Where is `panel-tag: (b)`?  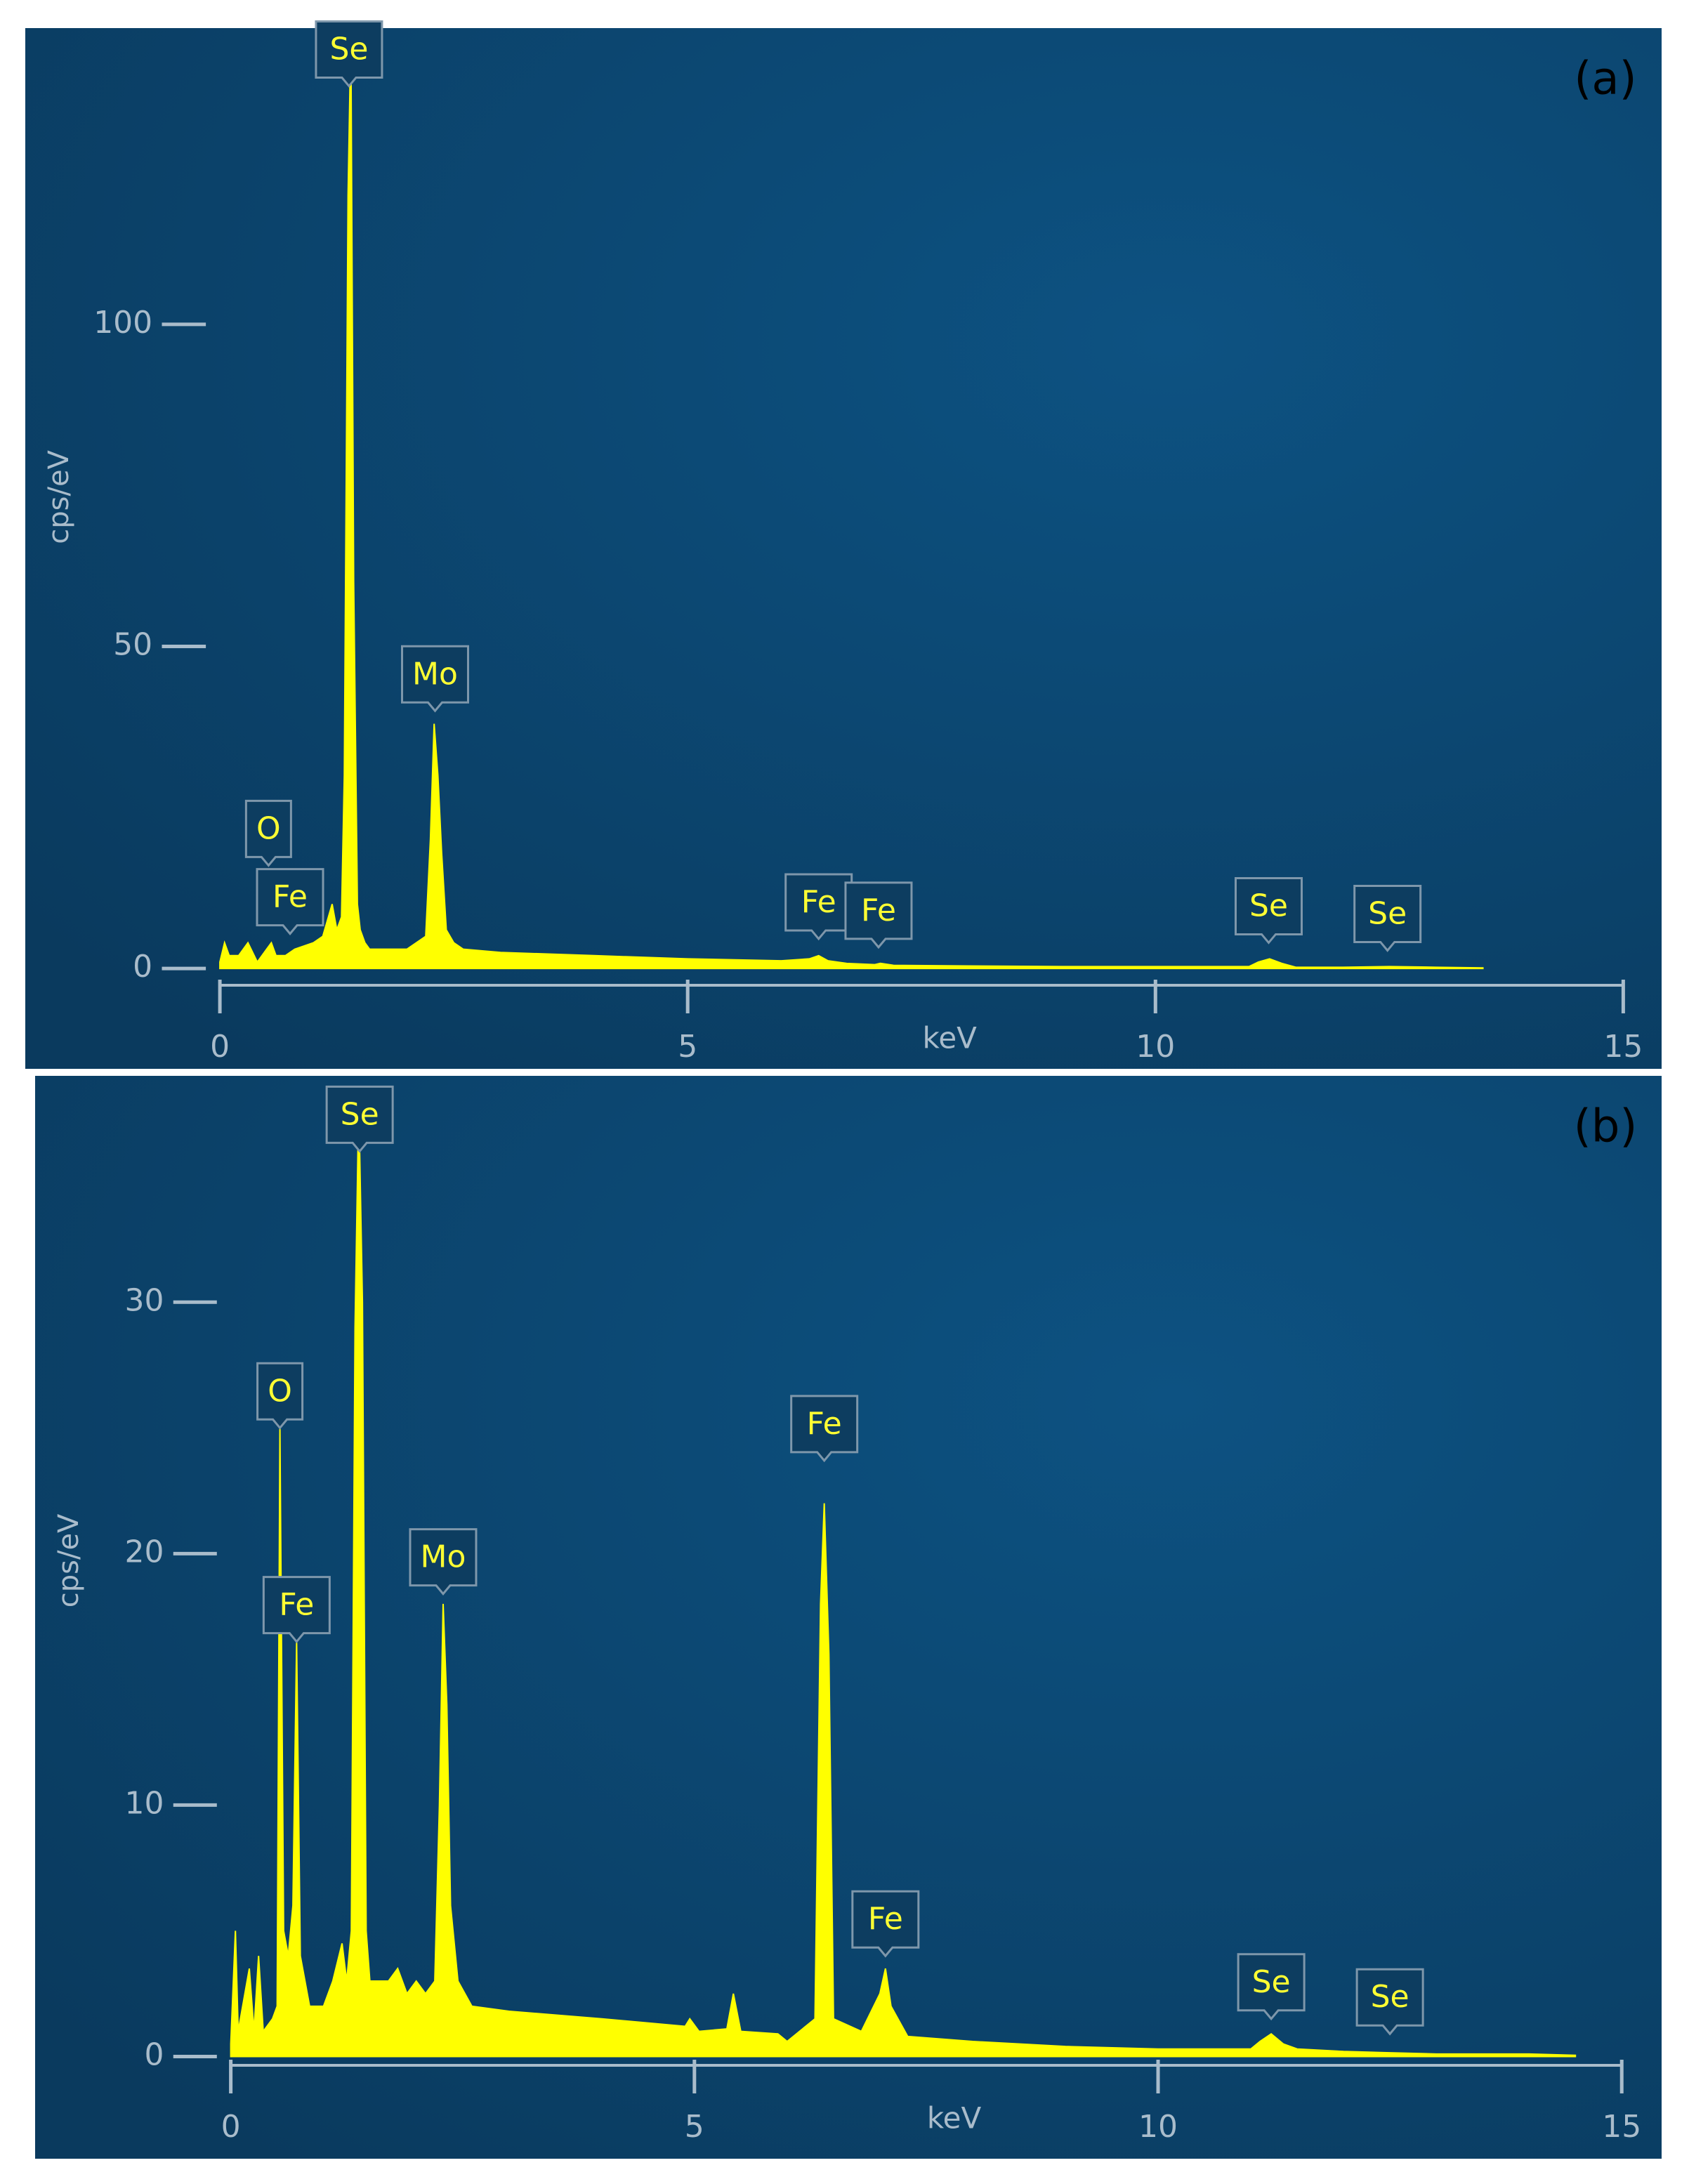
panel-tag: (b) is located at coordinates (1606, 1127).